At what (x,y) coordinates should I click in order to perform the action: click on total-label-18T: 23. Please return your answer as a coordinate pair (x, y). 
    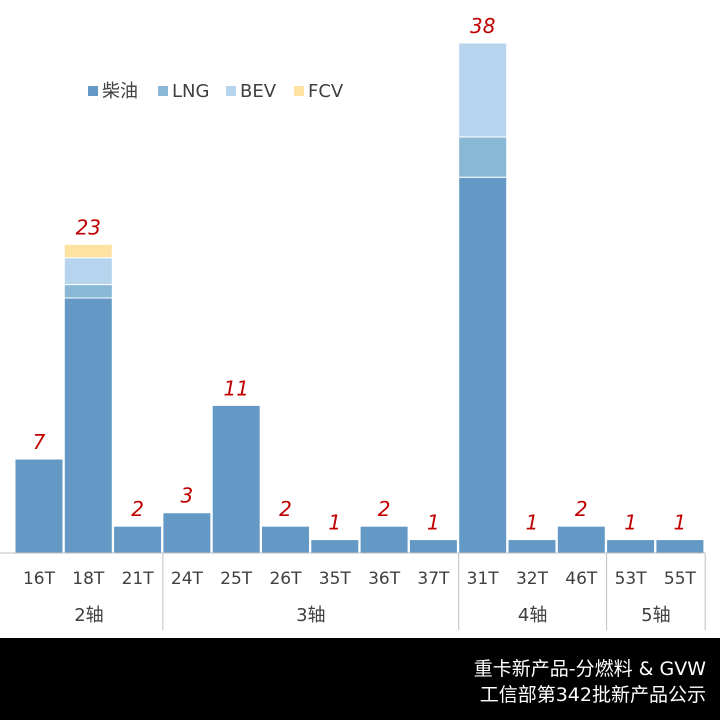
    Looking at the image, I should click on (88, 227).